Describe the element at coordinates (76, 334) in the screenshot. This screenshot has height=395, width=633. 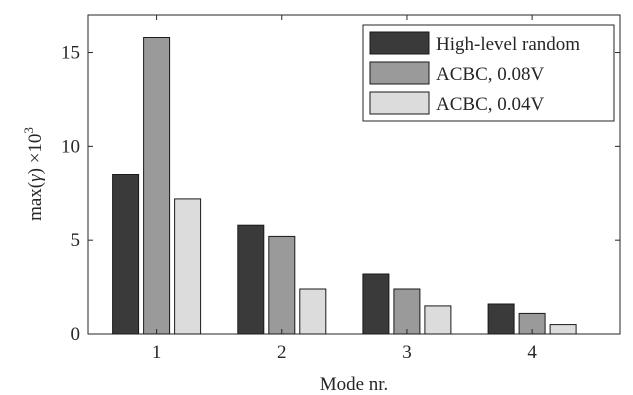
I see `y-tick-label: 0` at that location.